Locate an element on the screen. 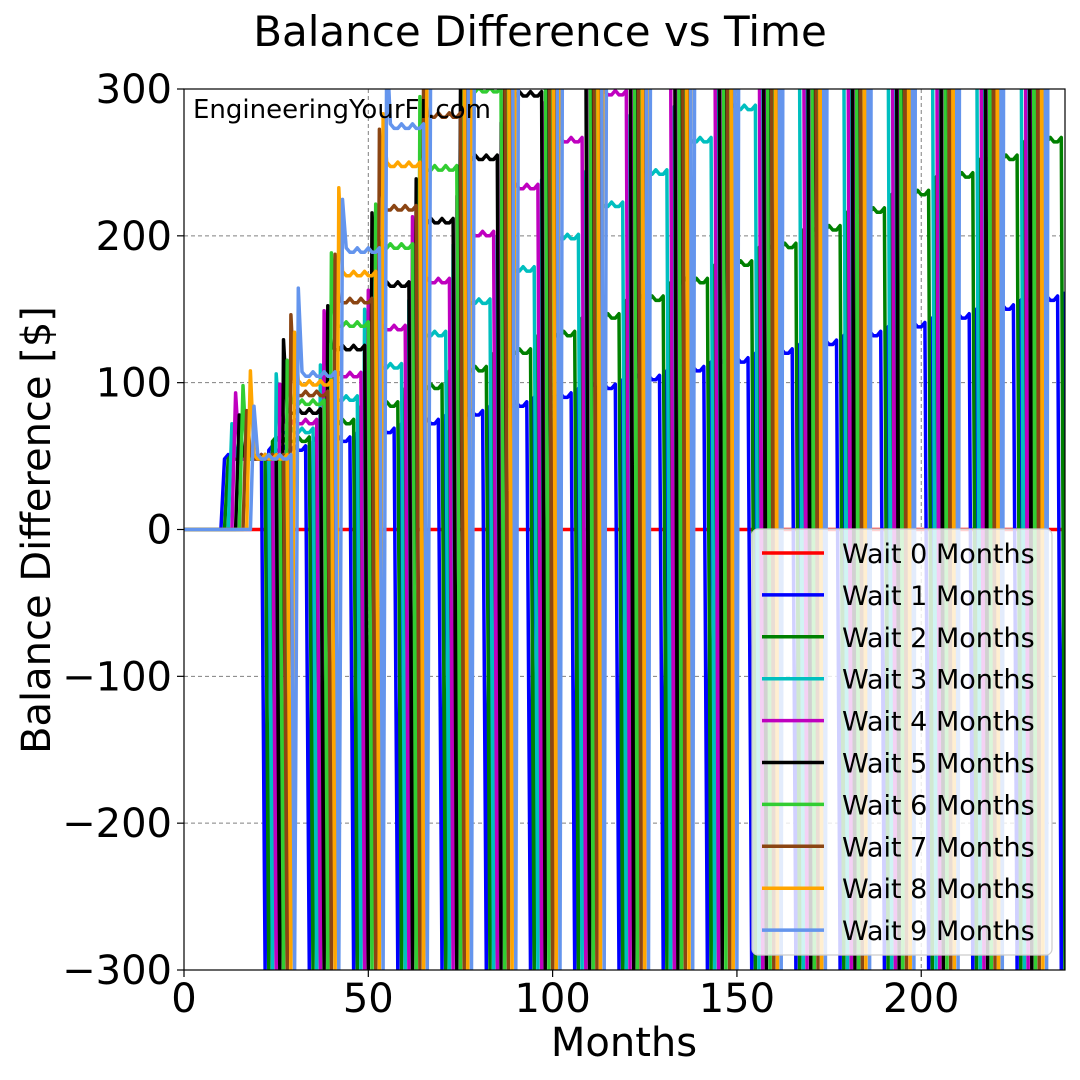 Image resolution: width=1080 pixels, height=1080 pixels. x-tick-label-0: 0 is located at coordinates (183, 999).